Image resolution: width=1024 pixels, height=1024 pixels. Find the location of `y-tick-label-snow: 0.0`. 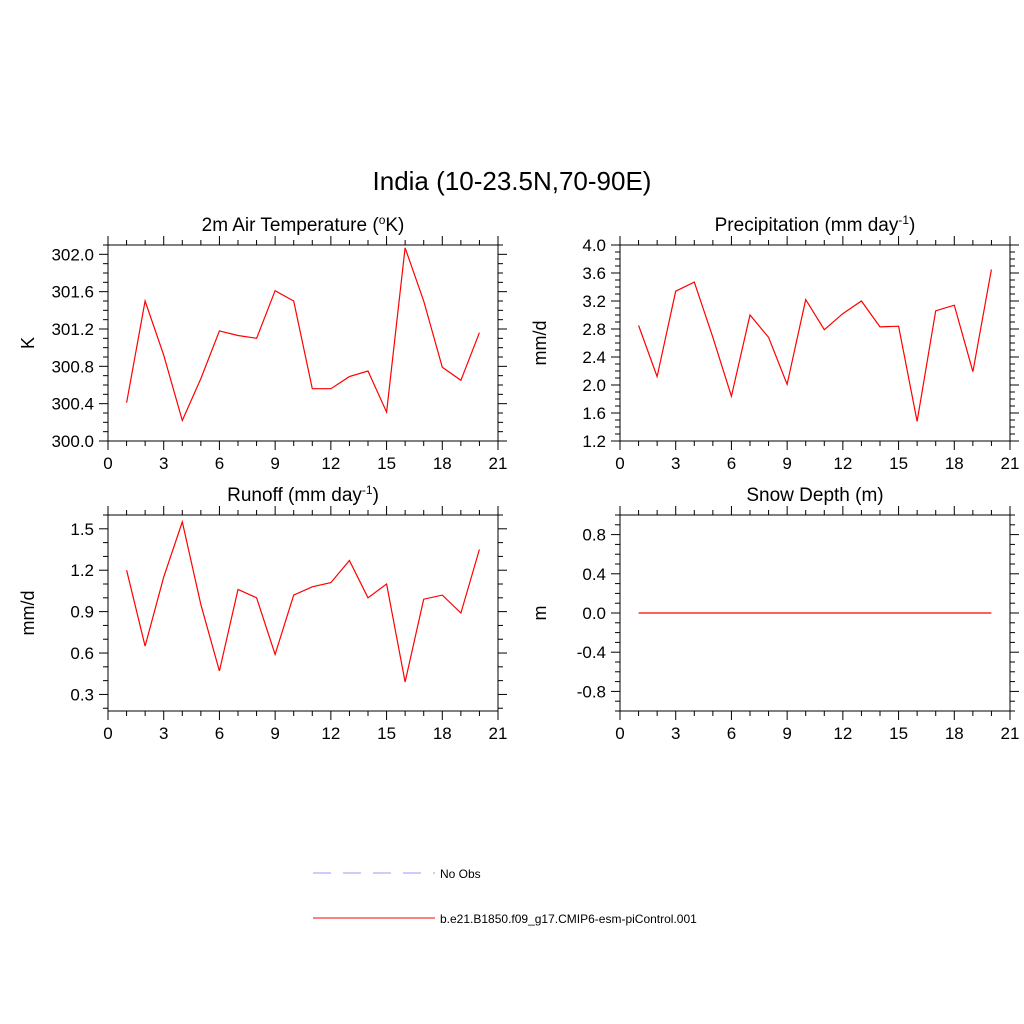

y-tick-label-snow: 0.0 is located at coordinates (594, 613).